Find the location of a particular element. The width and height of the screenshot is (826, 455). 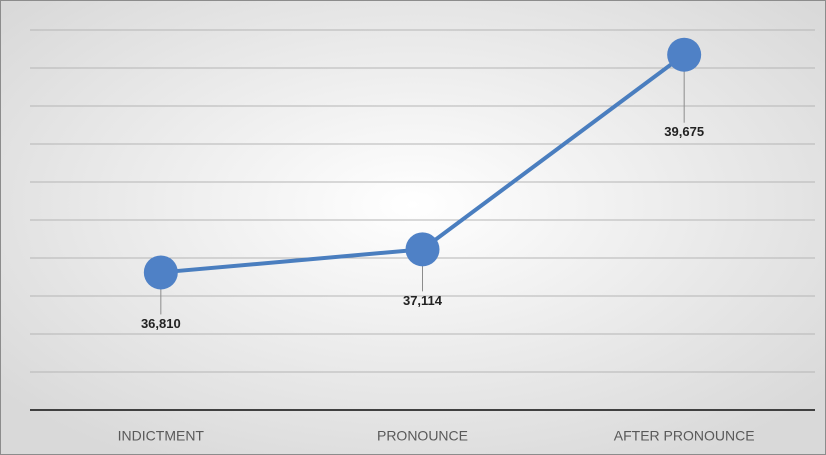

data-label: 36,810 is located at coordinates (161, 323).